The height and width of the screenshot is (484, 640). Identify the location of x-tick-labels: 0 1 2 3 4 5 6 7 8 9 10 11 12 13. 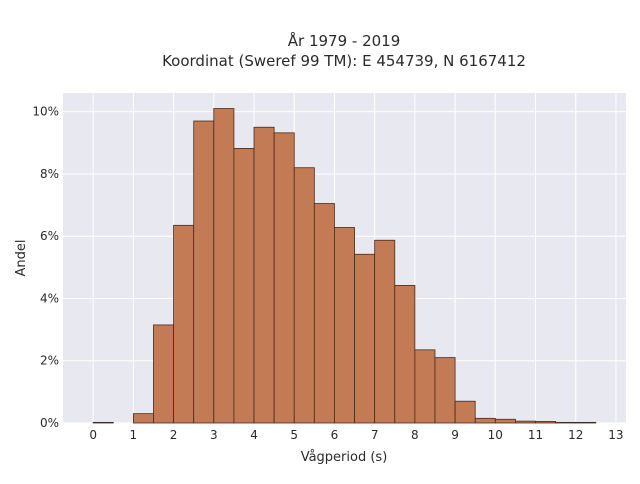
(356, 435).